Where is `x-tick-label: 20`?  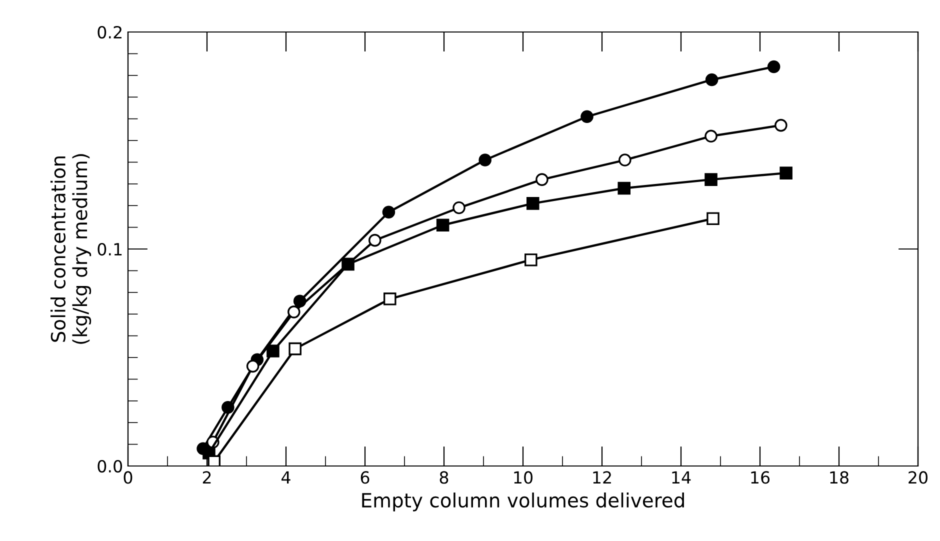
x-tick-label: 20 is located at coordinates (918, 477).